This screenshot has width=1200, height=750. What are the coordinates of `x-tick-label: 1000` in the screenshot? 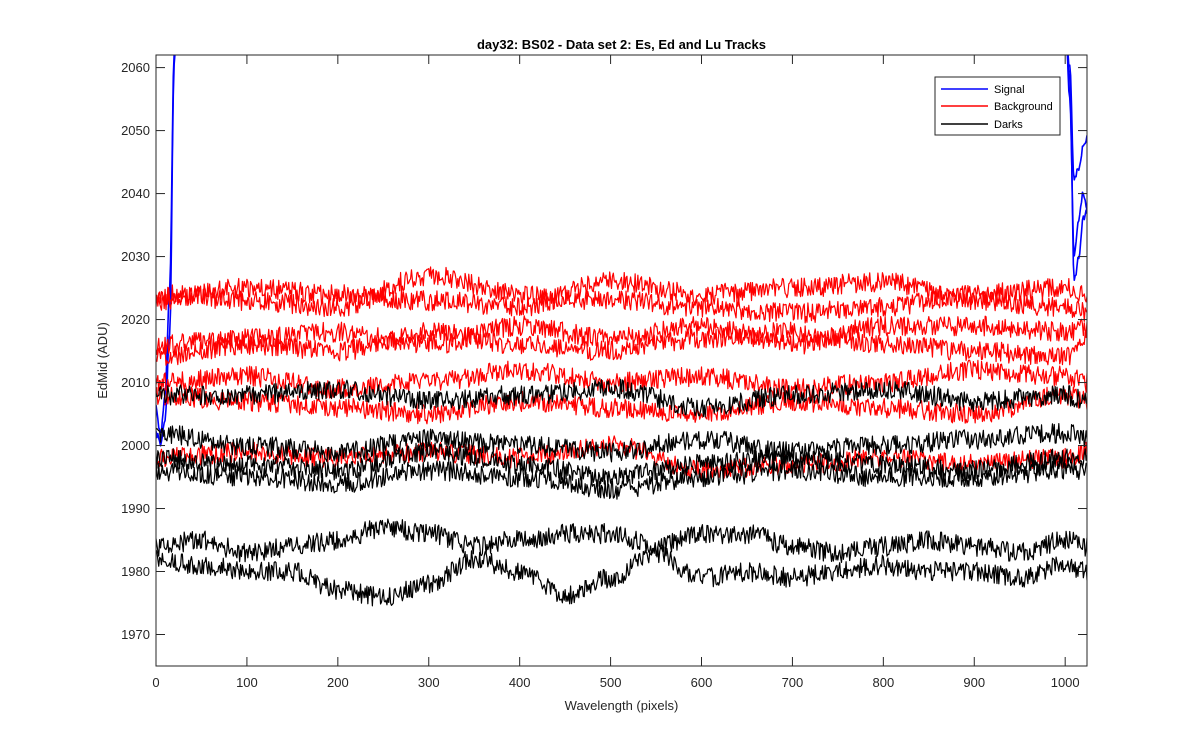 It's located at (1065, 682).